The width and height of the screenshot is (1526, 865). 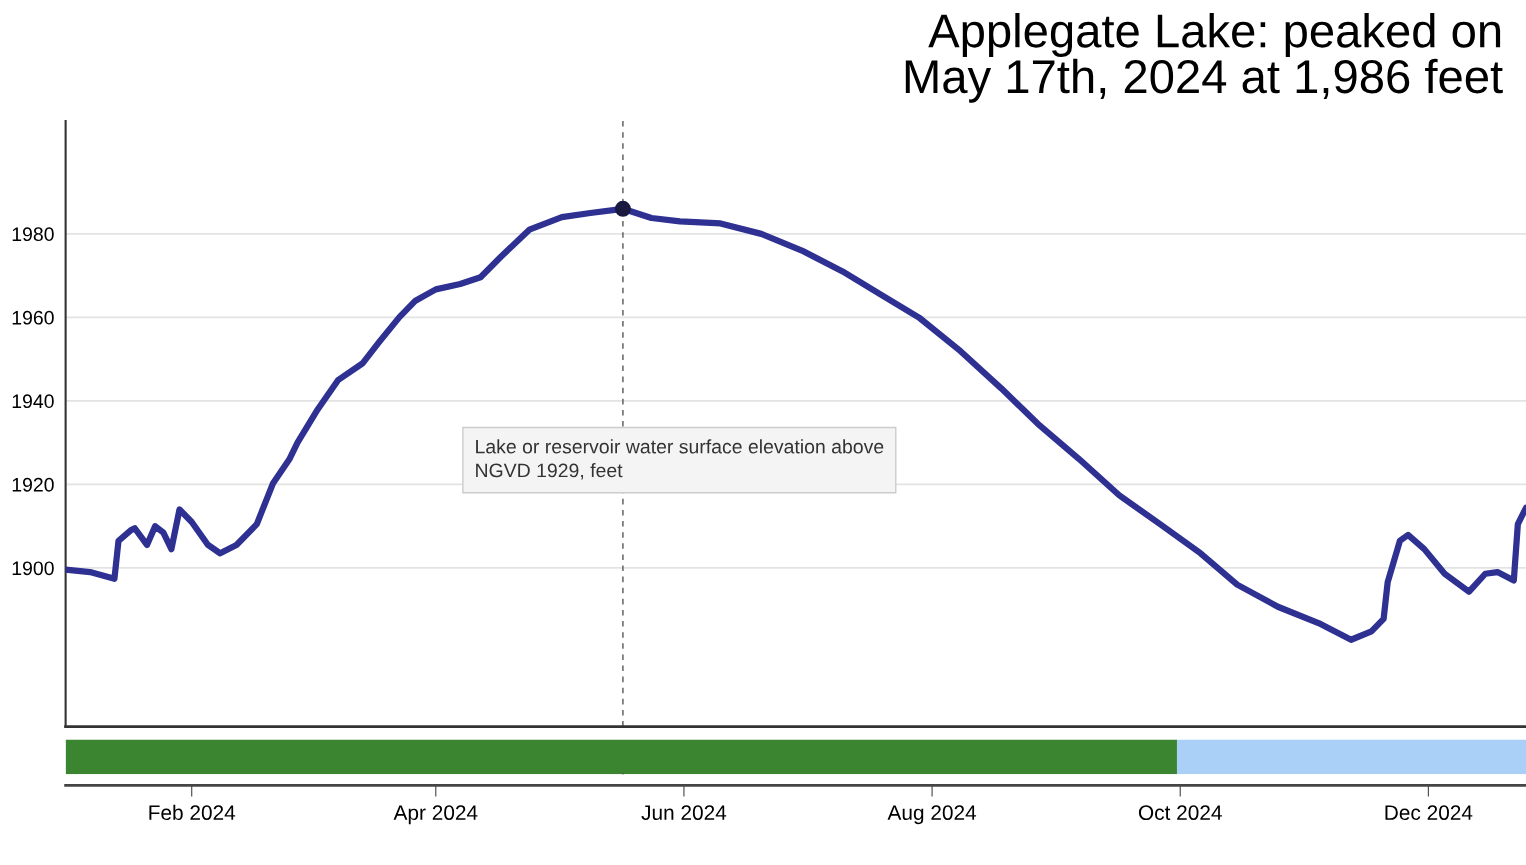 I want to click on y-tick-label: 1920, so click(x=33, y=484).